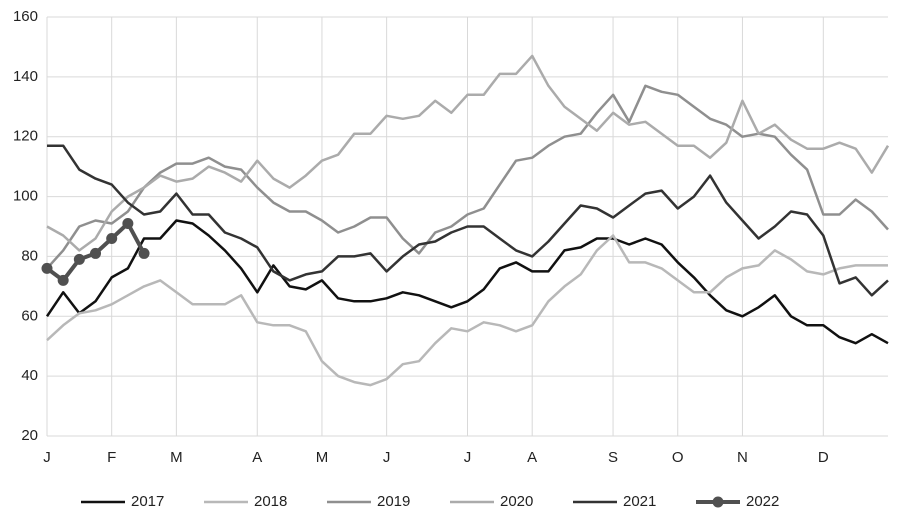  Describe the element at coordinates (762, 501) in the screenshot. I see `legend-label: 2022` at that location.